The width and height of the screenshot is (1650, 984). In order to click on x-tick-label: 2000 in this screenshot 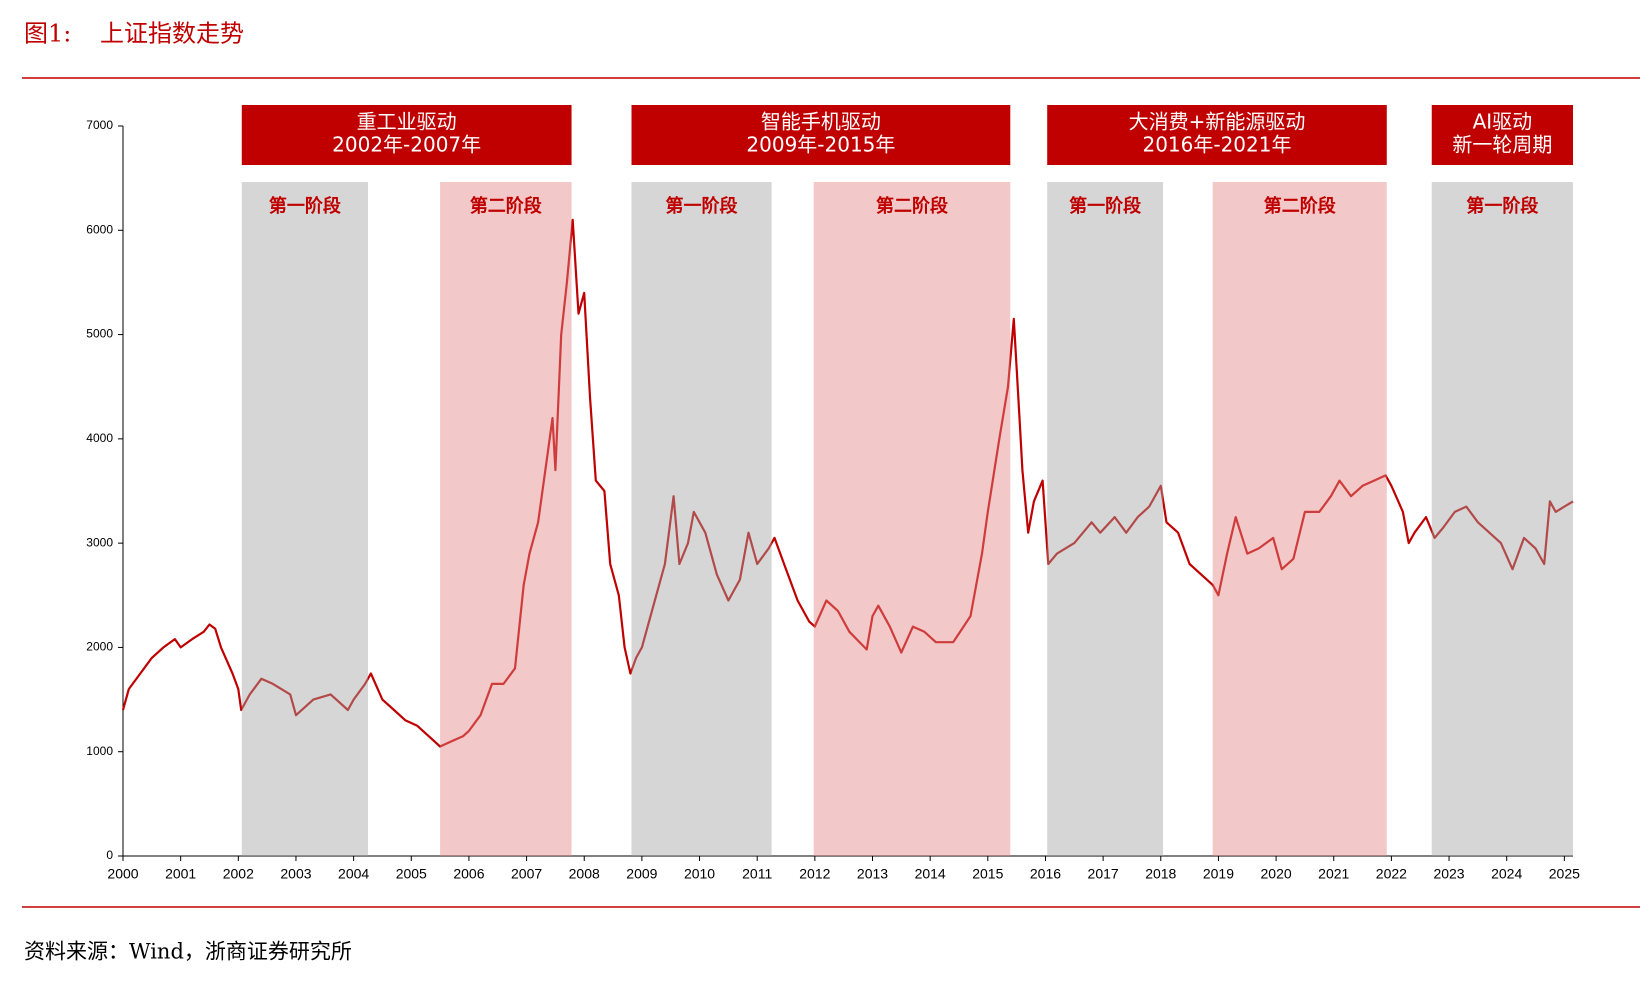, I will do `click(122, 874)`.